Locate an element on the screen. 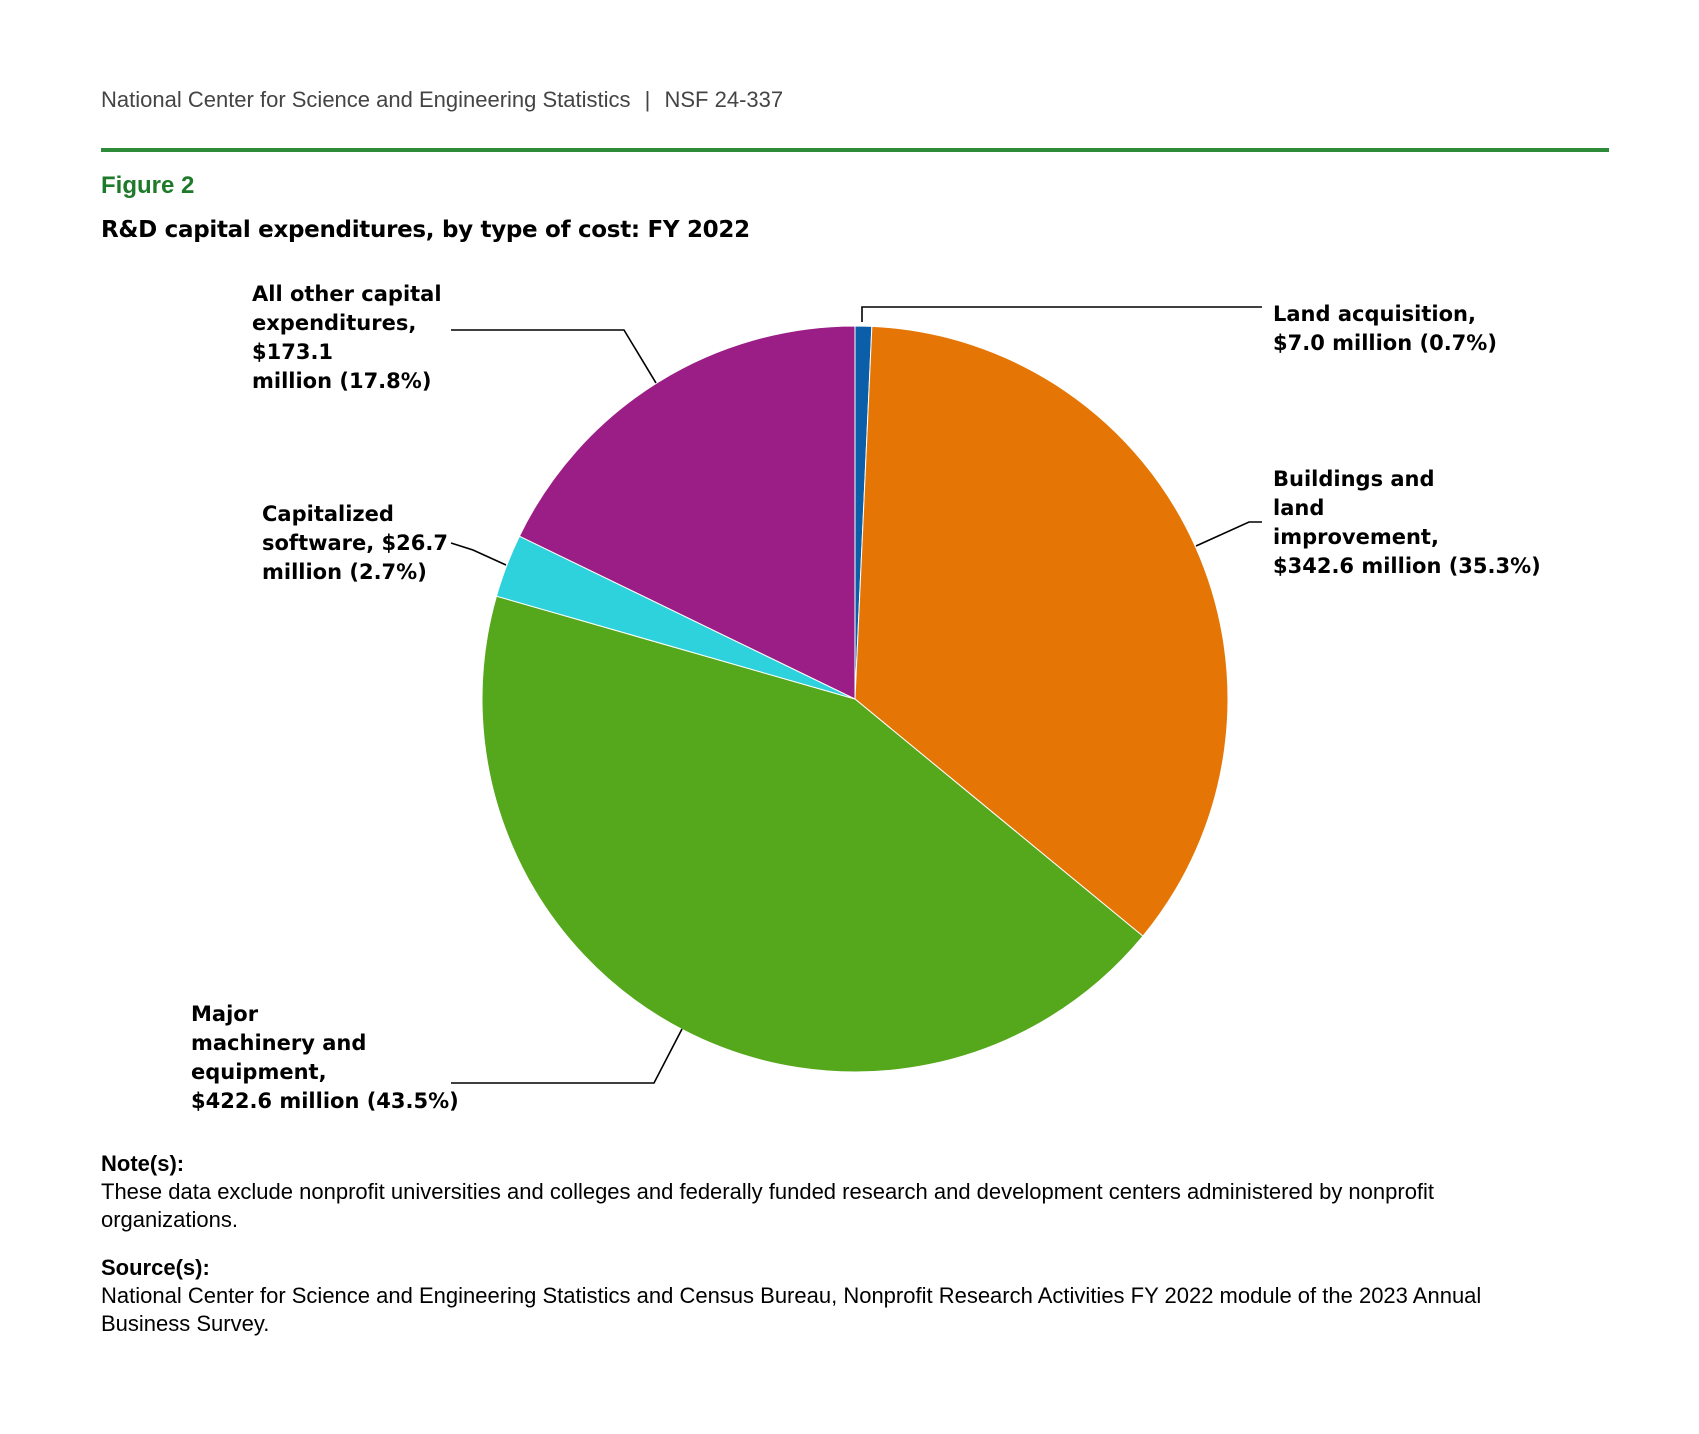 This screenshot has width=1699, height=1434. slice-label-line: All other capital is located at coordinates (347, 294).